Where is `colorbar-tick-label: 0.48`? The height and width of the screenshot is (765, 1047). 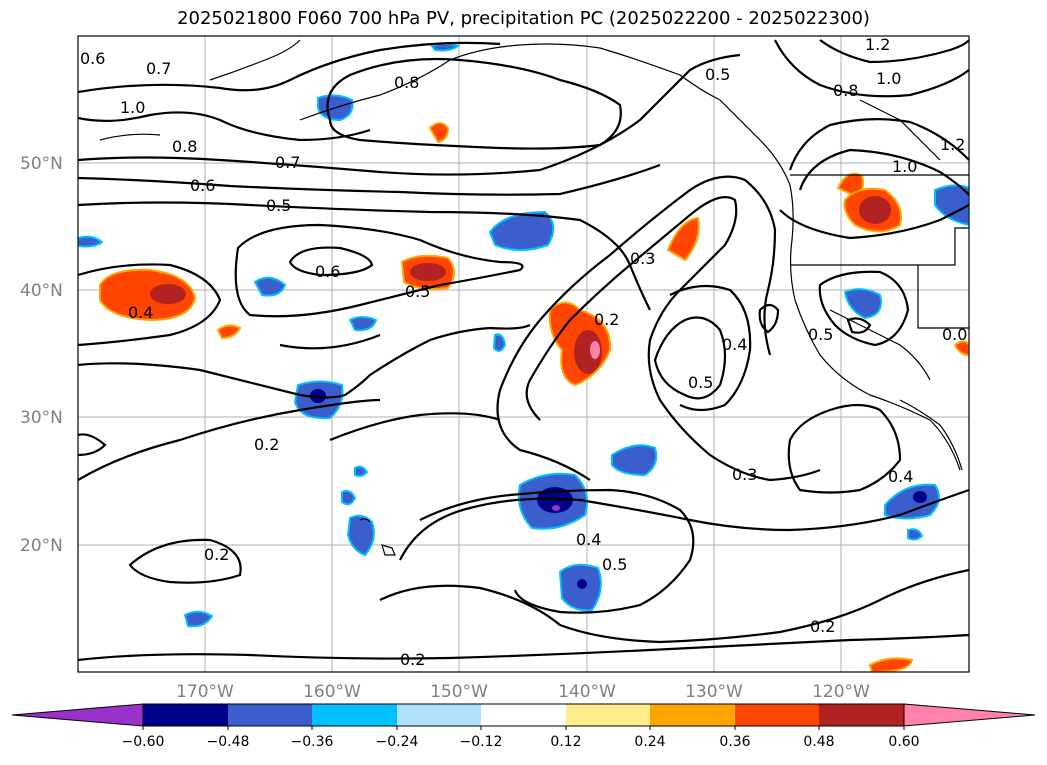
colorbar-tick-label: 0.48 is located at coordinates (818, 742).